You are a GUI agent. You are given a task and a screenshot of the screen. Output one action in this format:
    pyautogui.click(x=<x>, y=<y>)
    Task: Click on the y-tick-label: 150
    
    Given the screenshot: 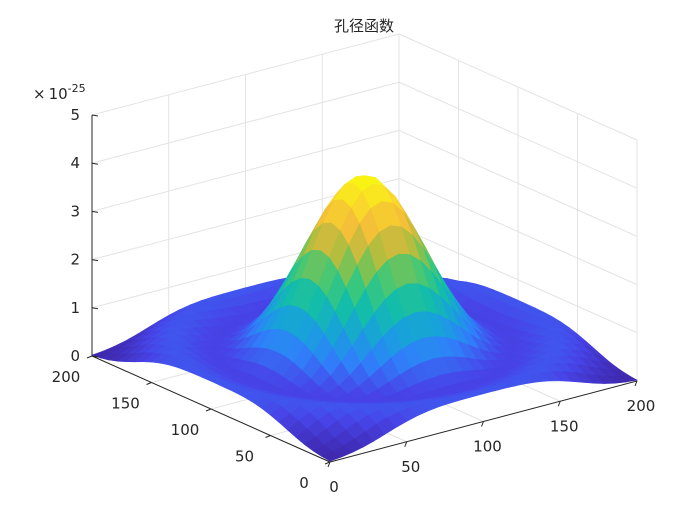 What is the action you would take?
    pyautogui.click(x=125, y=404)
    